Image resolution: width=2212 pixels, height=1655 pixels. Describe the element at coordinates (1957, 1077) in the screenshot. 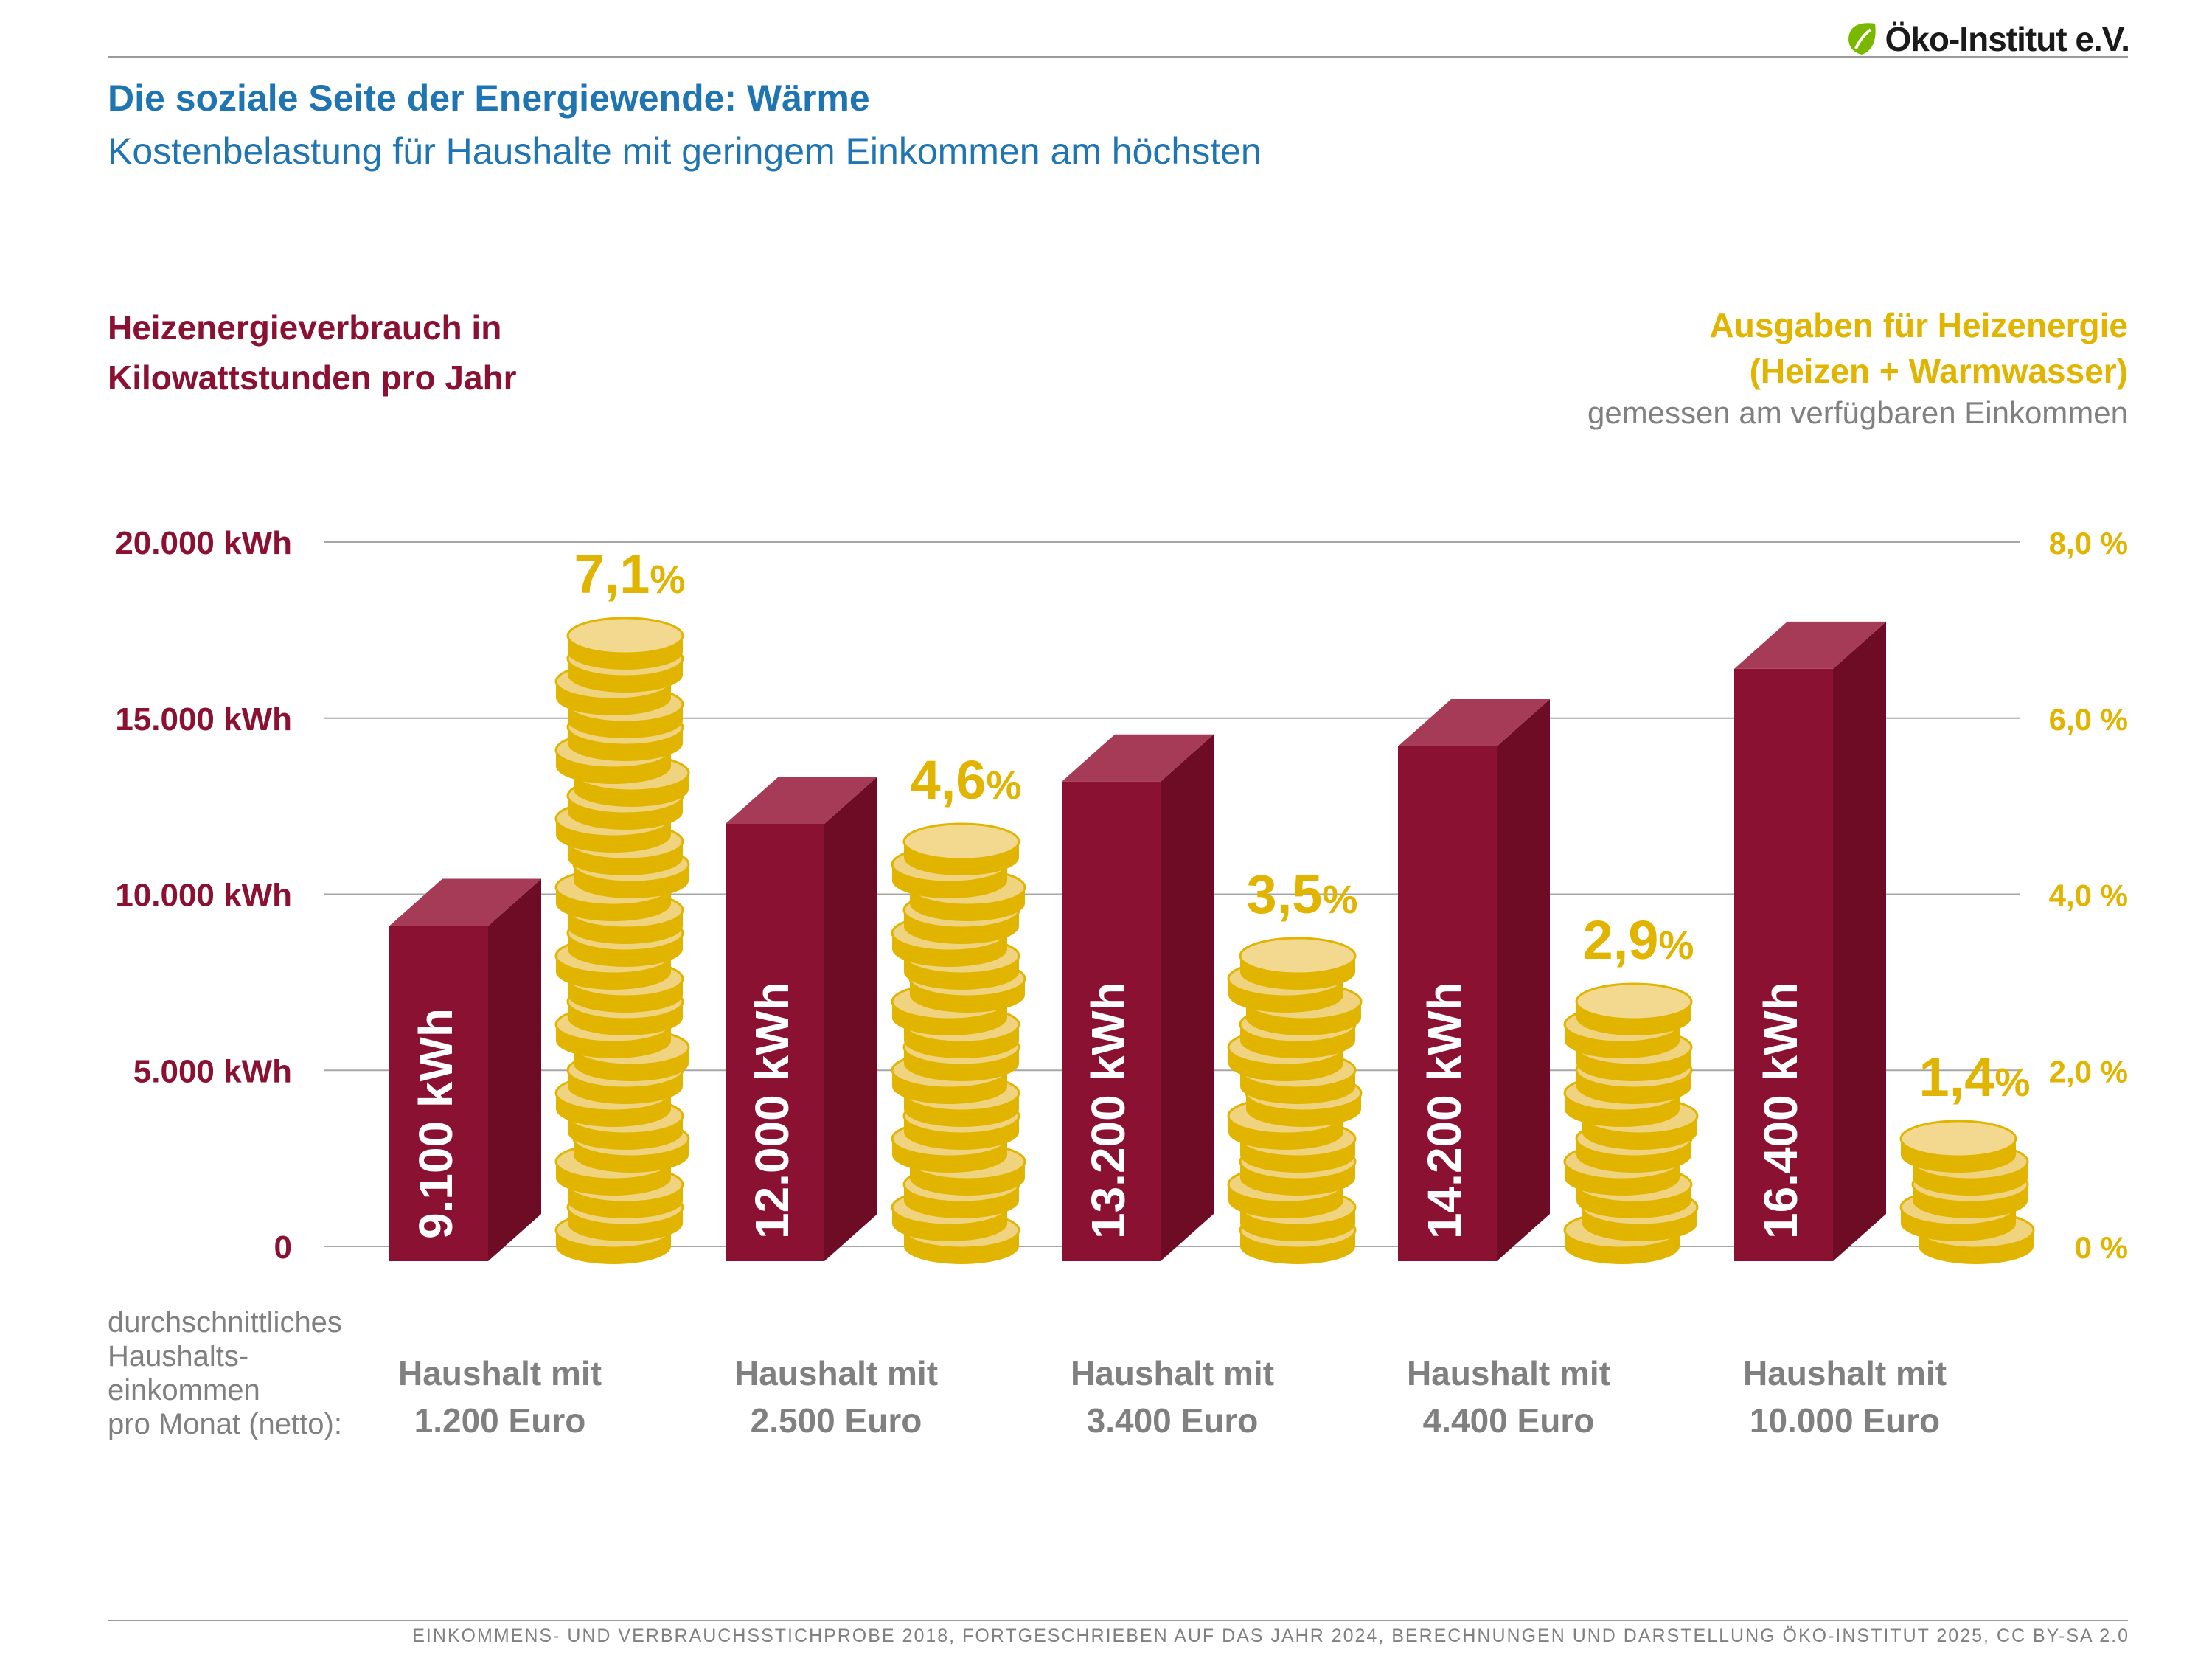

I see `pct-value: 1,4` at that location.